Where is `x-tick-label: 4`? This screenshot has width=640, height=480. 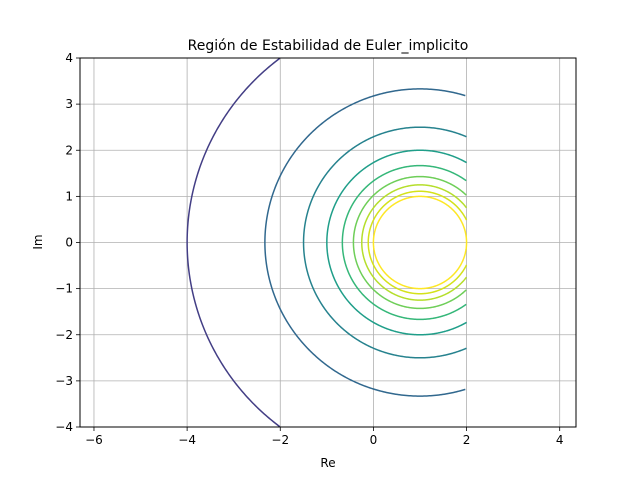 x-tick-label: 4 is located at coordinates (560, 440).